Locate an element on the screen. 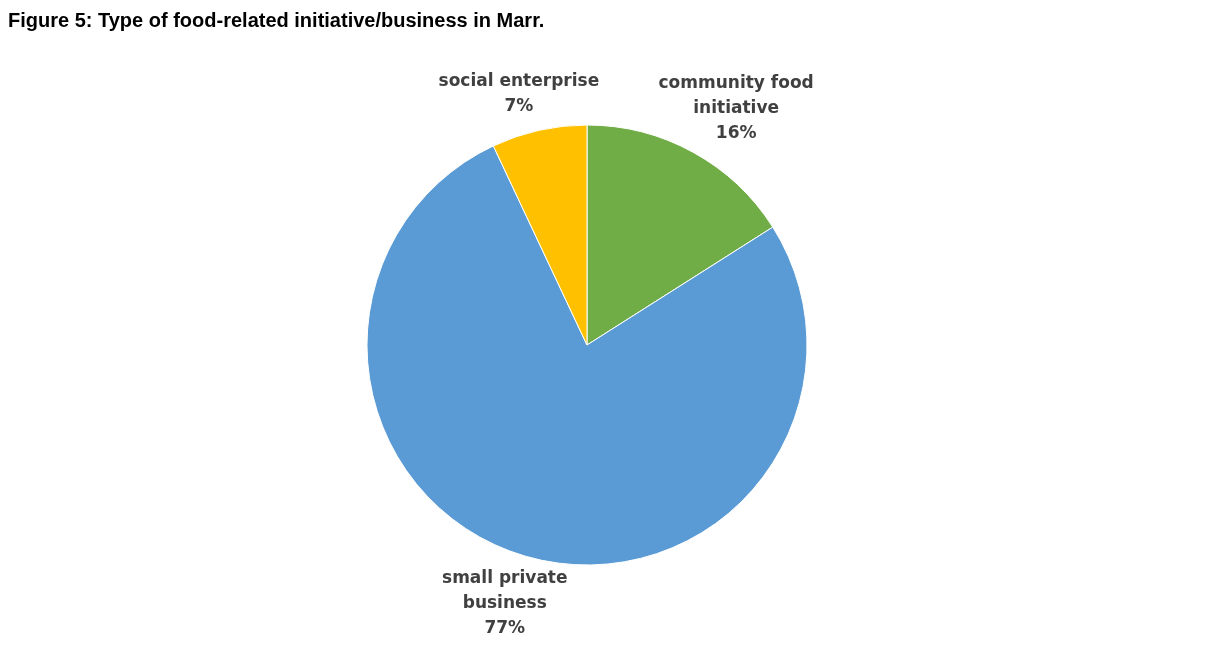  data-label: 16% is located at coordinates (736, 132).